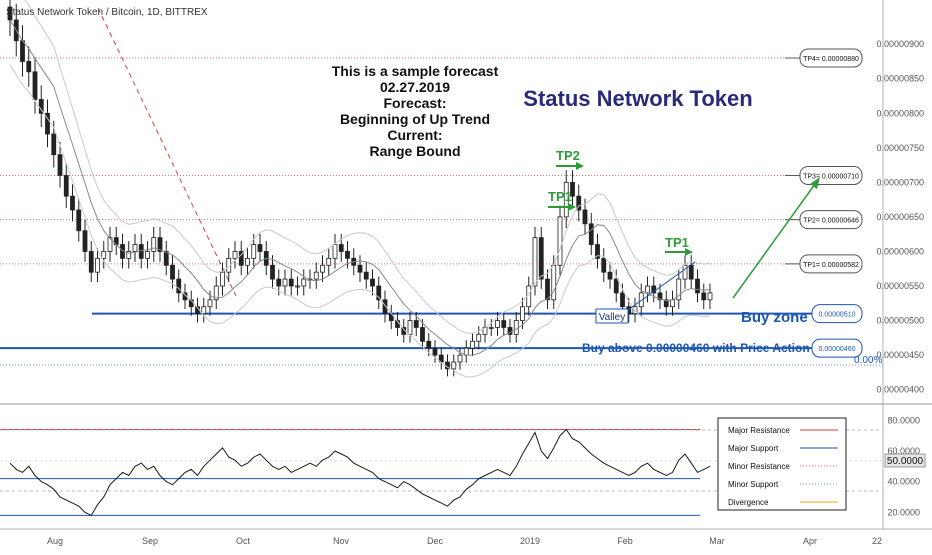 The width and height of the screenshot is (932, 555). Describe the element at coordinates (637, 98) in the screenshot. I see `brand-title: Status Network Token` at that location.